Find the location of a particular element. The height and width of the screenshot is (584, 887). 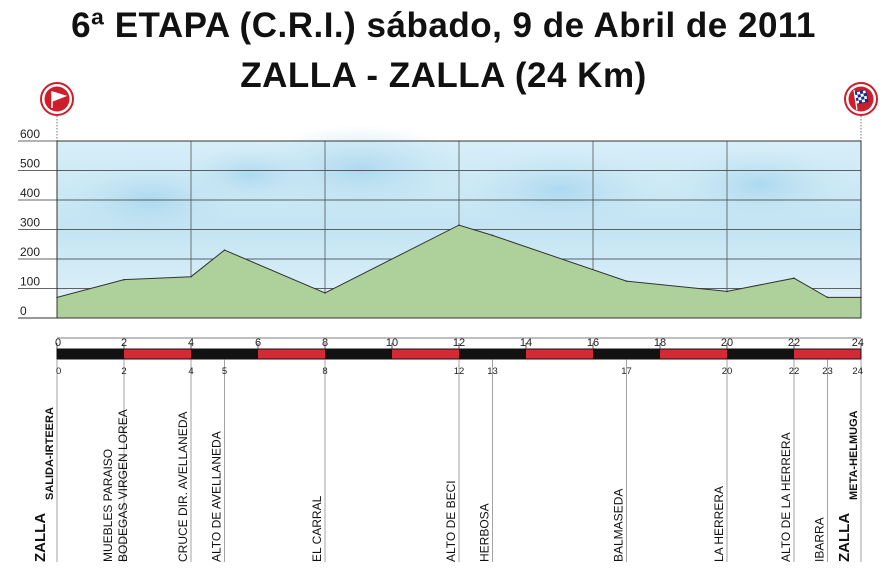

waypoint-name: ALTO DE AVELLANEDA is located at coordinates (217, 496).